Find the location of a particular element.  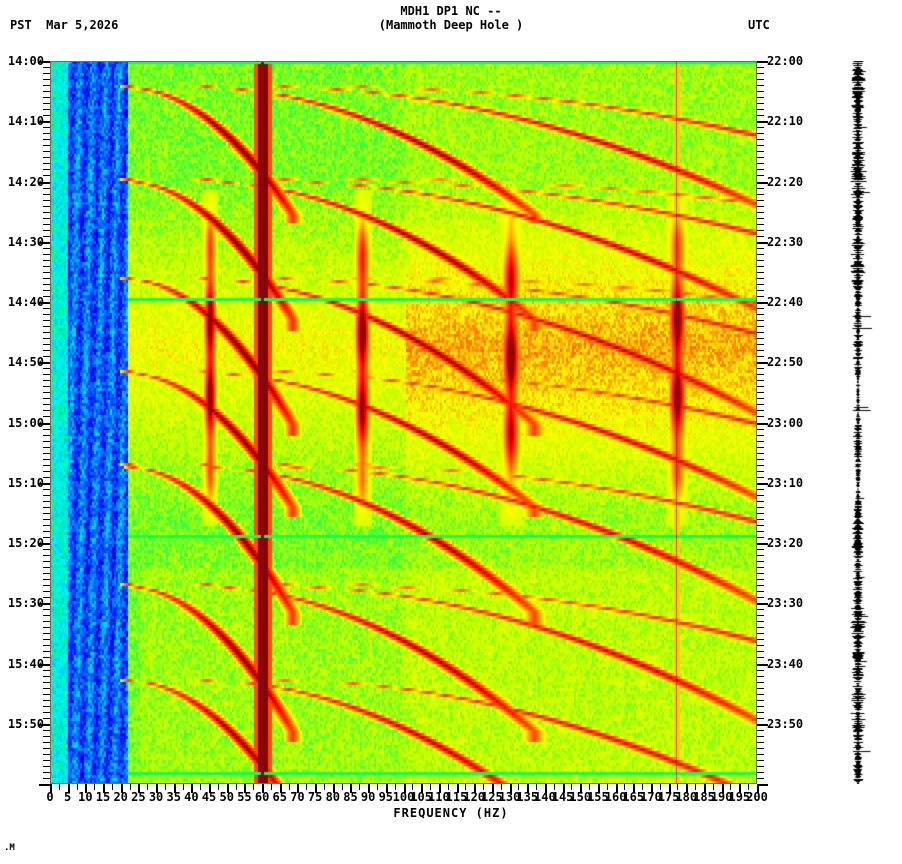

y-axis-right-tick-label: 22:50 is located at coordinates (785, 362).